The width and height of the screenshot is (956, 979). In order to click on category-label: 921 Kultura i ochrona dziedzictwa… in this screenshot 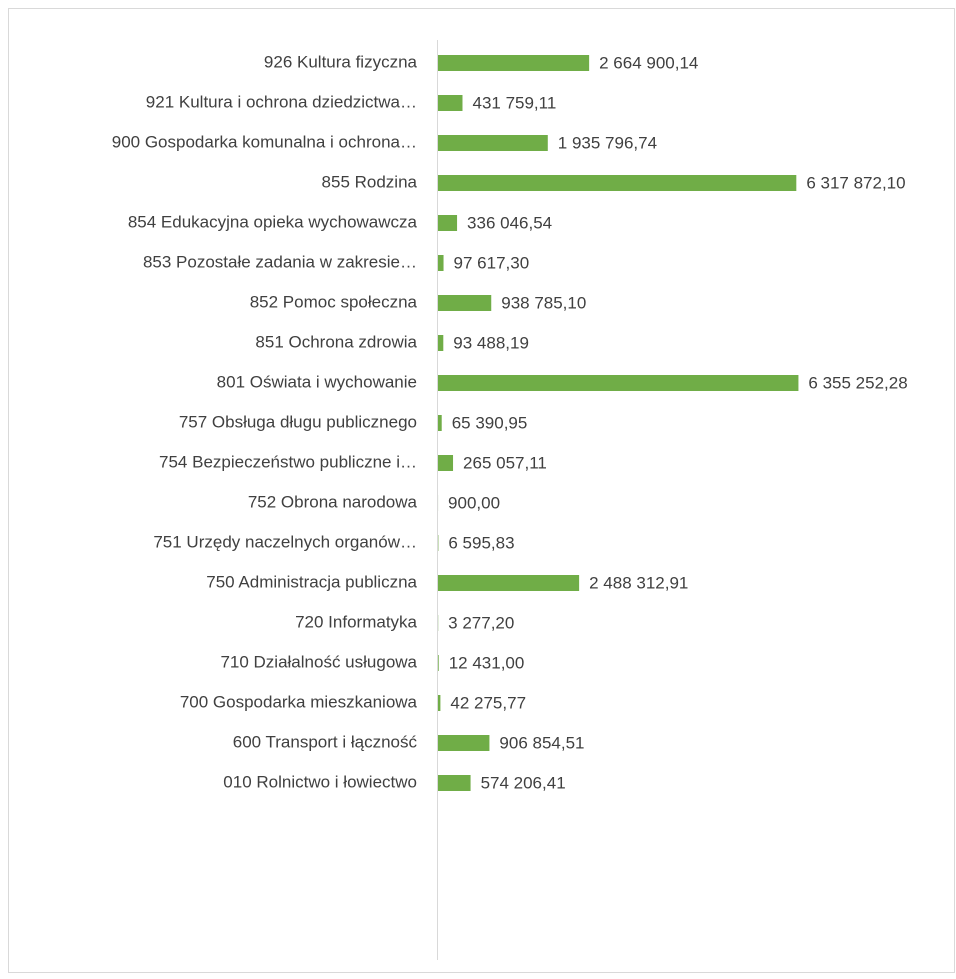, I will do `click(281, 101)`.